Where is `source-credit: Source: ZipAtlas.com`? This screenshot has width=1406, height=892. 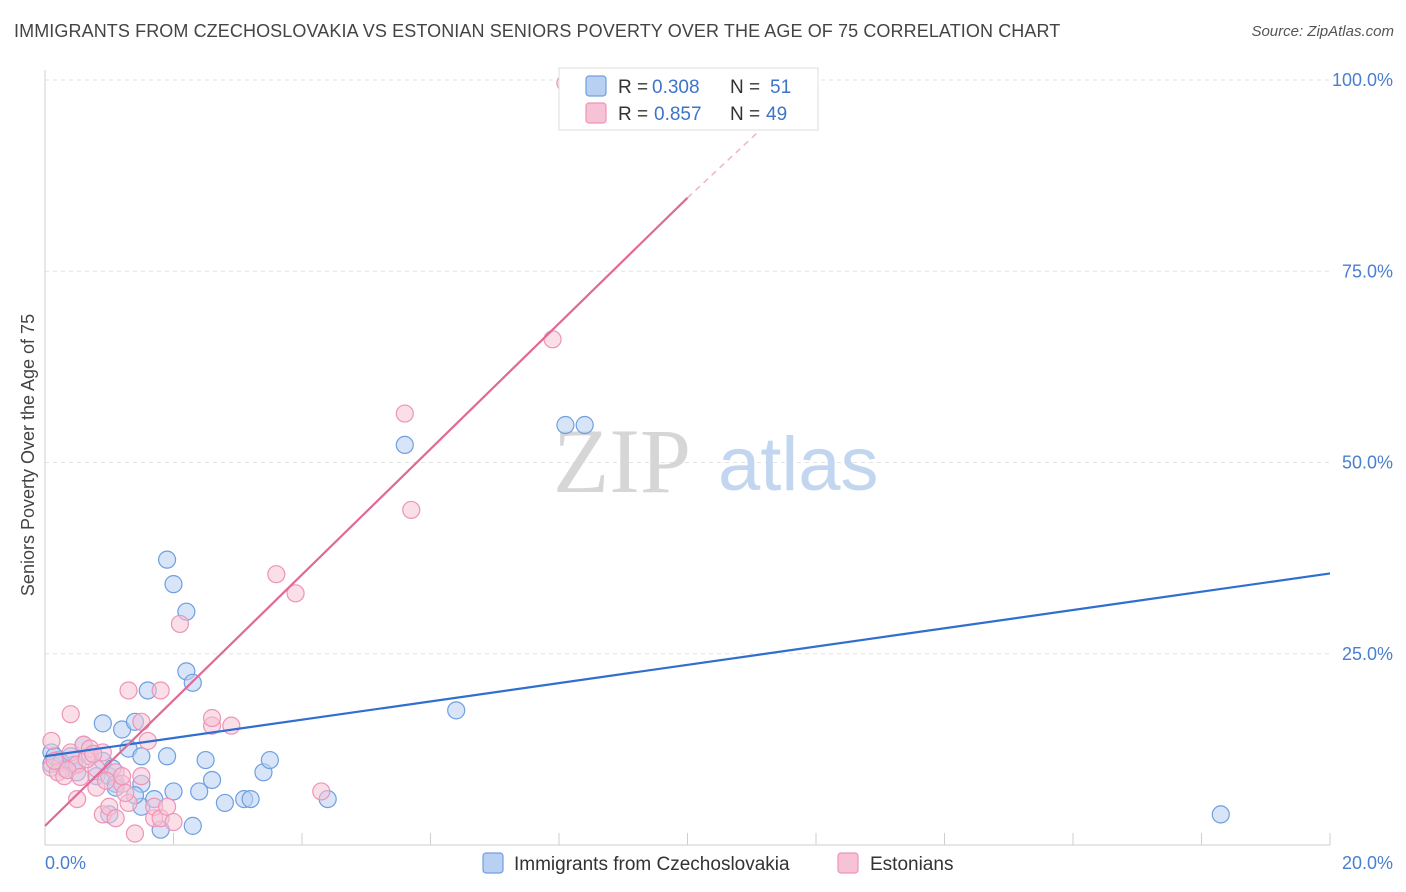
source-credit: Source: ZipAtlas.com is located at coordinates (1322, 31).